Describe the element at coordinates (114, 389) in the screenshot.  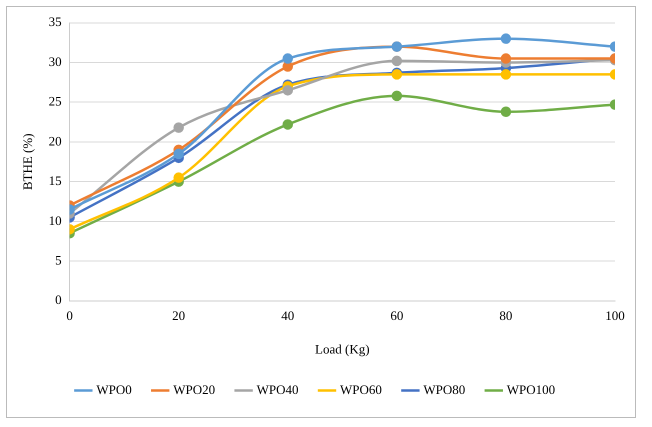
I see `legend-label: WPO0` at that location.